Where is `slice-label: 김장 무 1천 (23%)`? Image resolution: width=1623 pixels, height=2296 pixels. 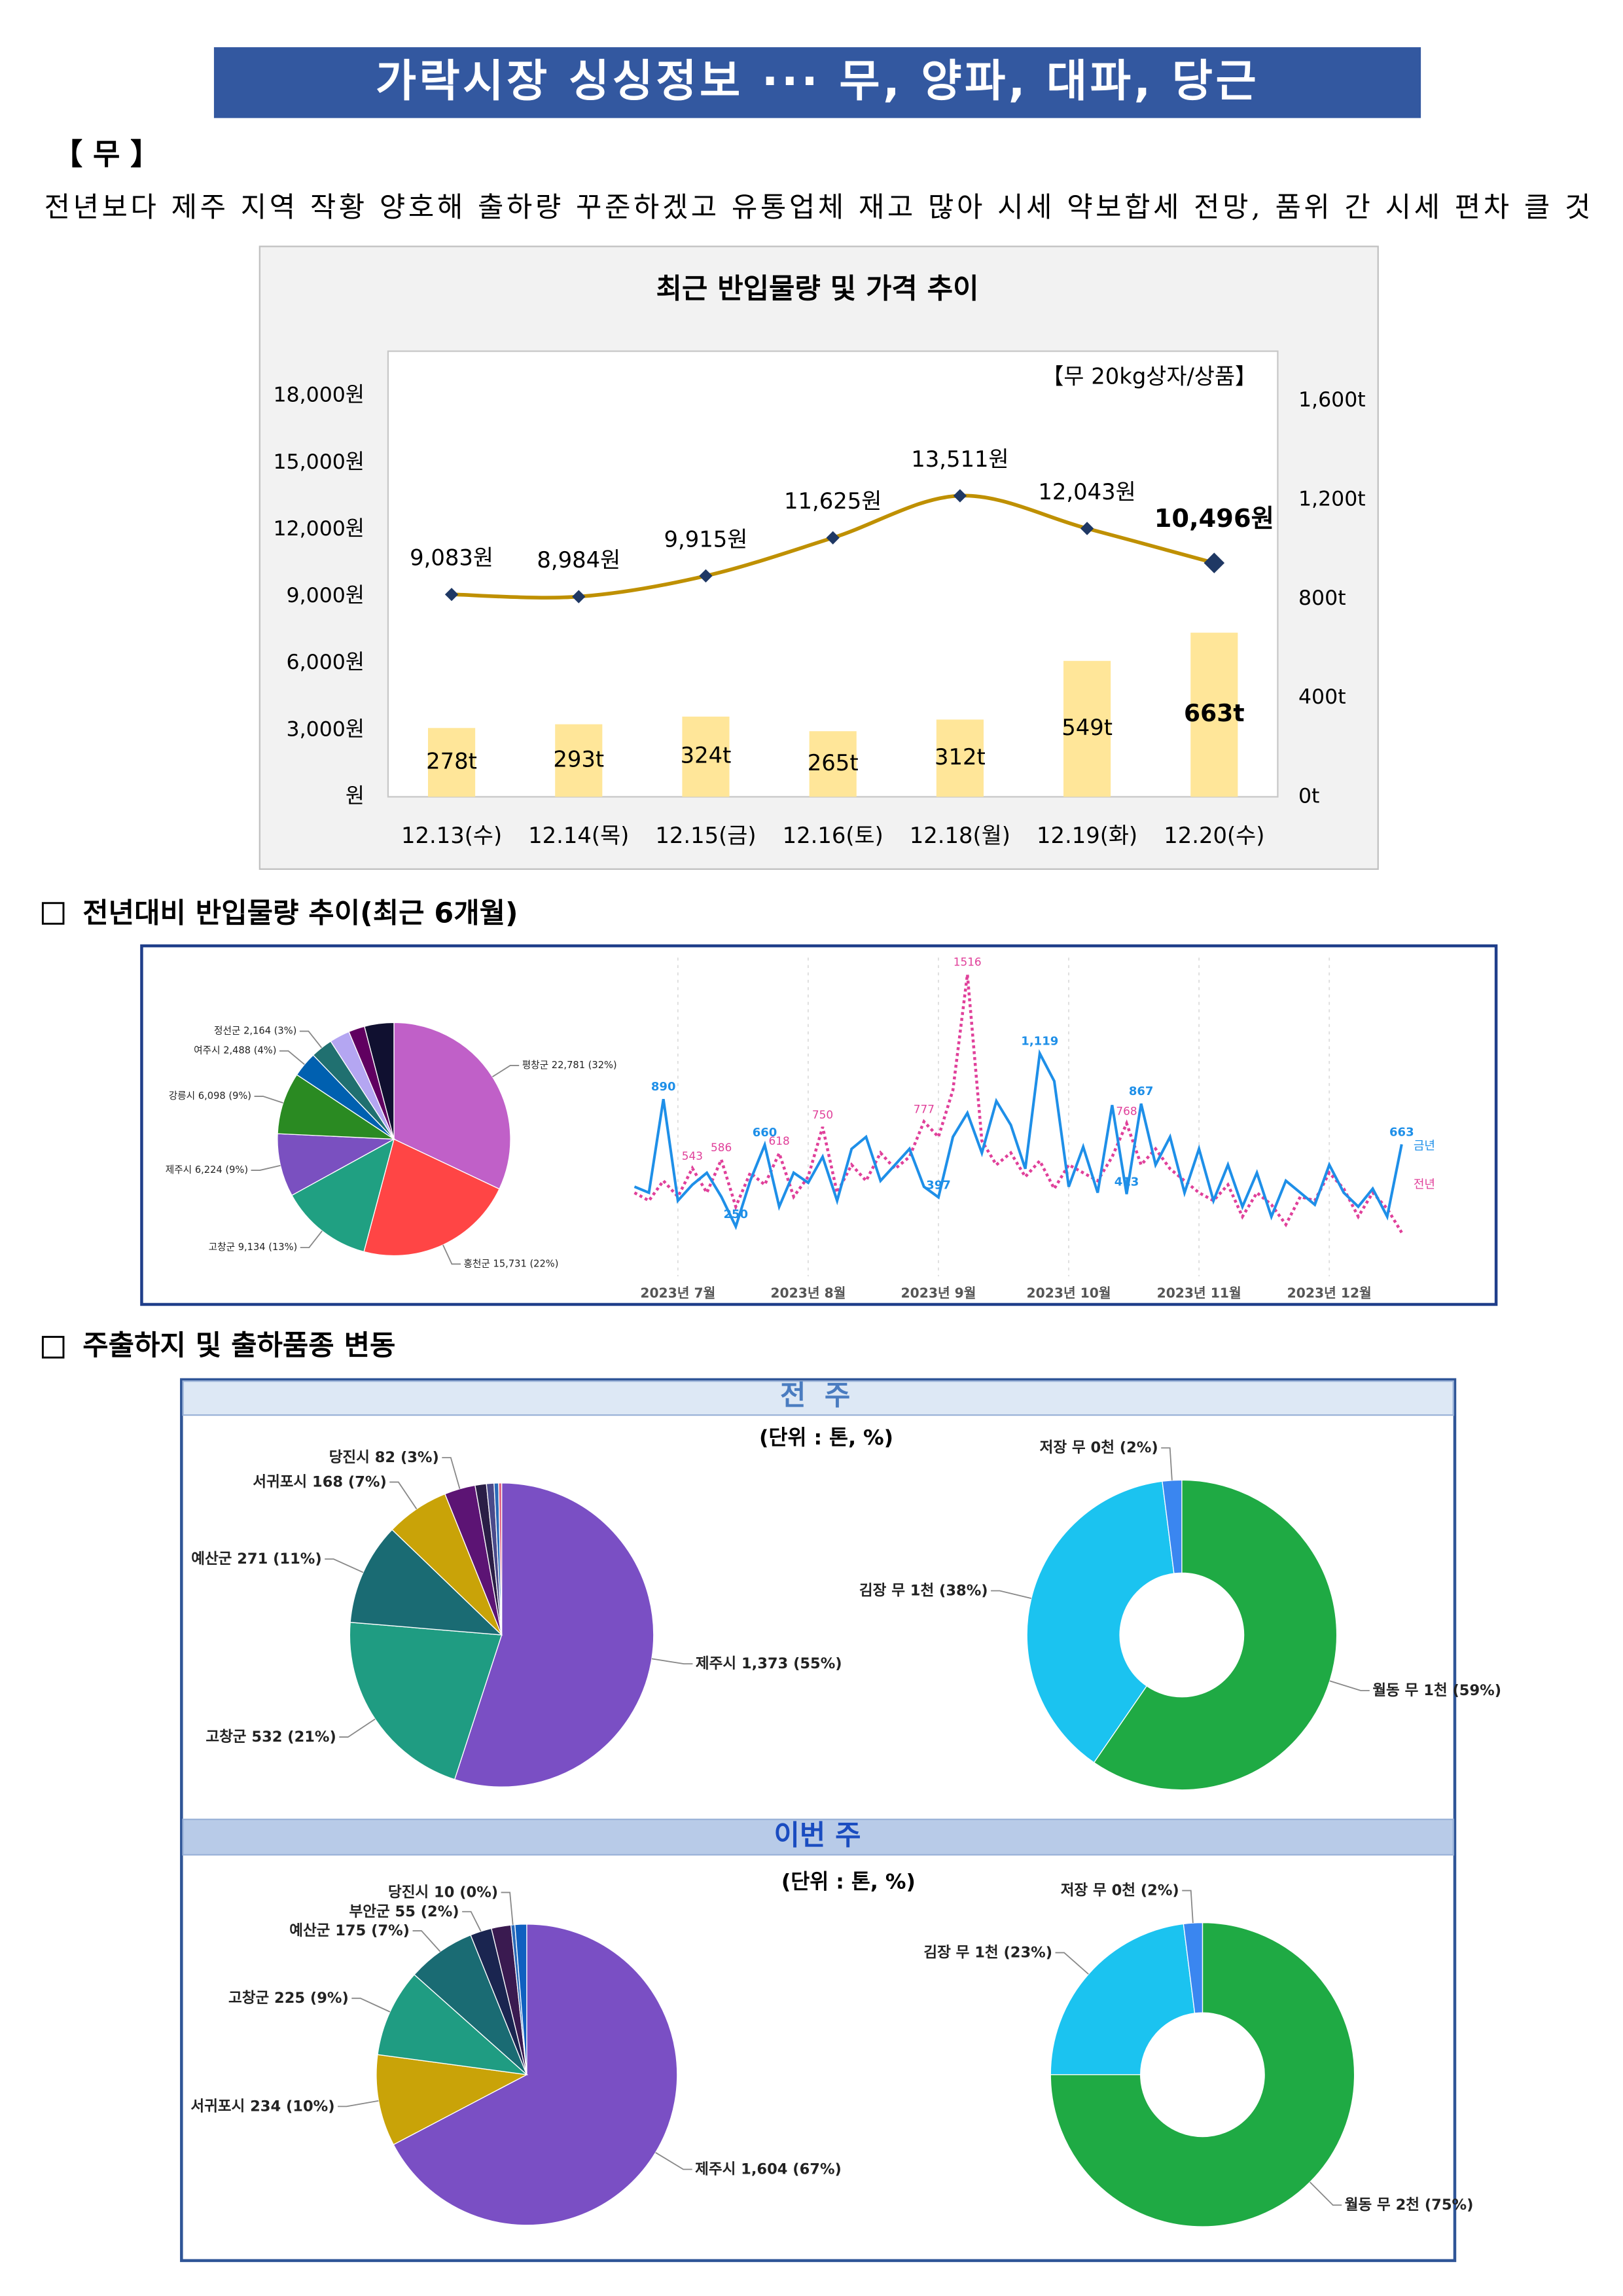 slice-label: 김장 무 1천 (23%) is located at coordinates (988, 1952).